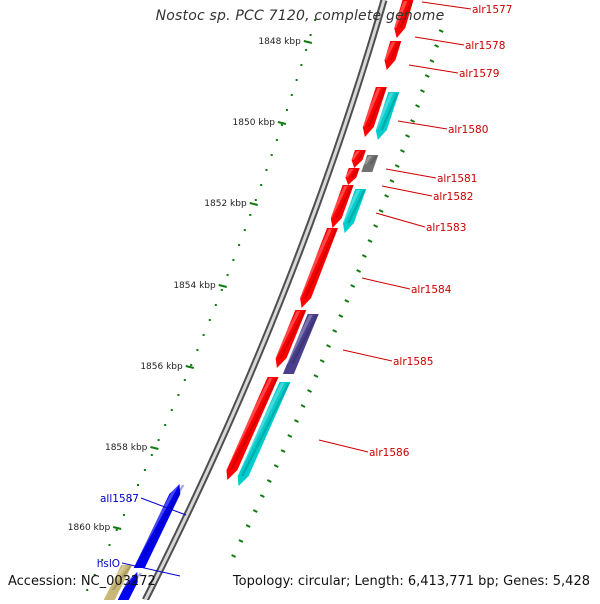 The image size is (600, 604). Describe the element at coordinates (279, 42) in the screenshot. I see `scale-label: 1848 kbp` at that location.